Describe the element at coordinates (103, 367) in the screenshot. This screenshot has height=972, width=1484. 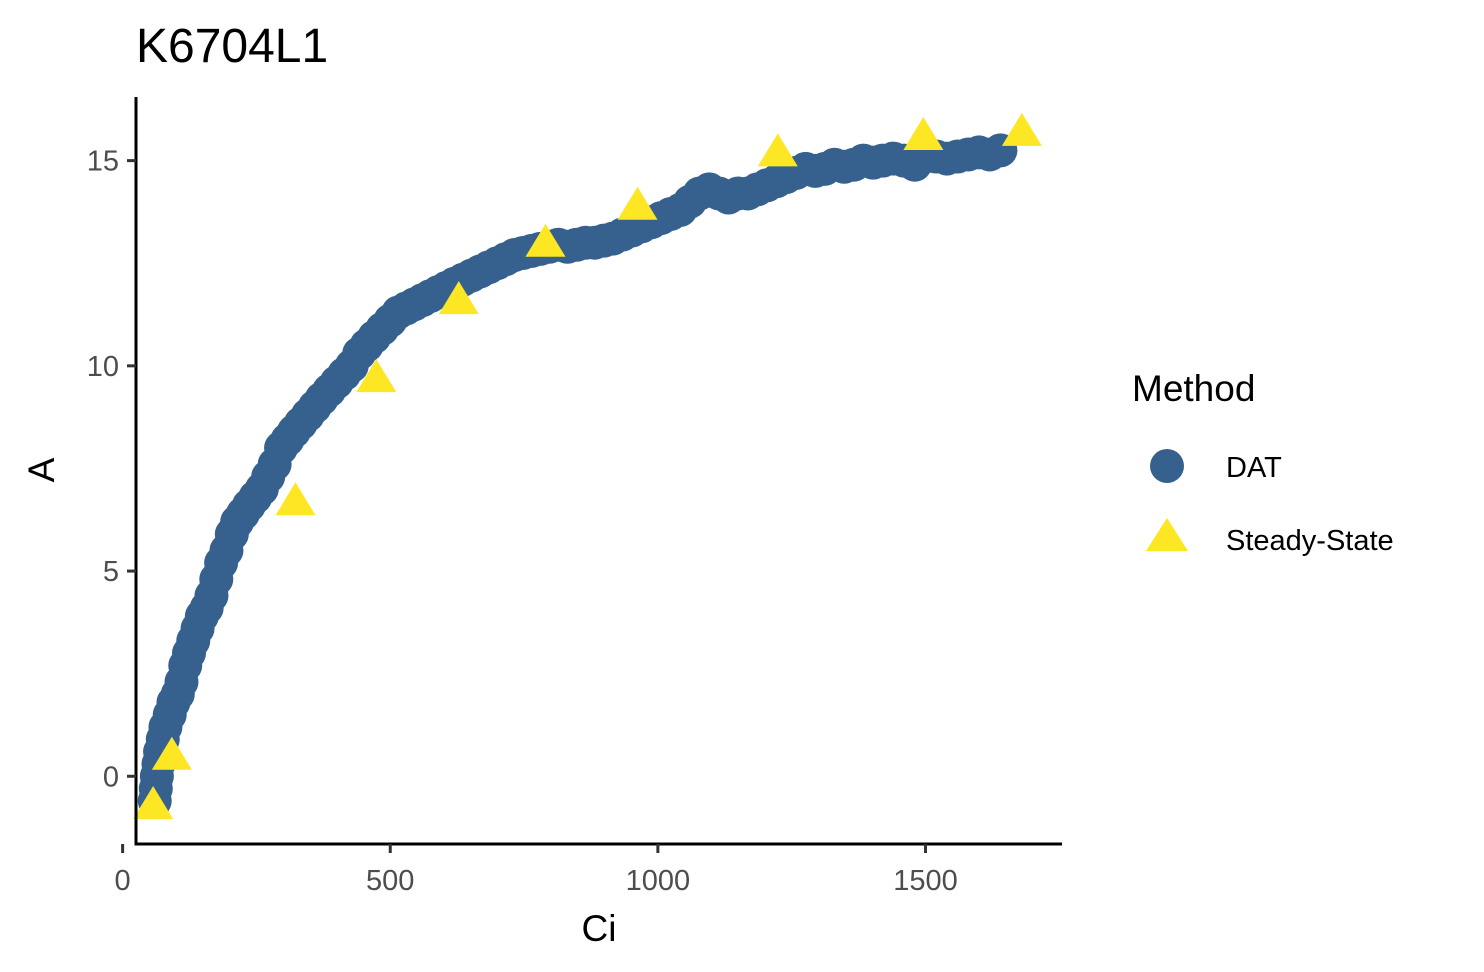
I see `y-tick-label: 10` at that location.